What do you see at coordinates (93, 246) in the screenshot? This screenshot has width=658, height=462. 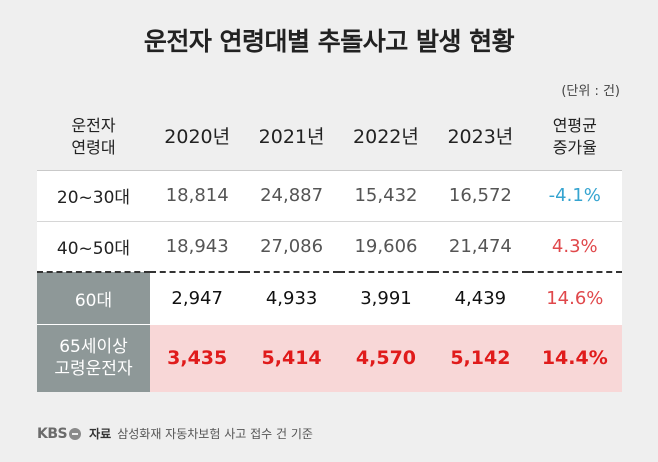 I see `row-label: 40~50대` at bounding box center [93, 246].